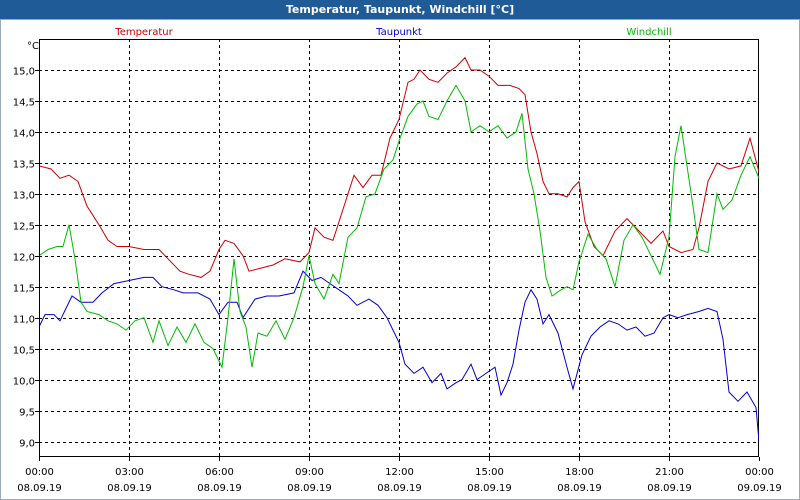 This screenshot has width=800, height=500. I want to click on y-tick-label: 9,0, so click(27, 444).